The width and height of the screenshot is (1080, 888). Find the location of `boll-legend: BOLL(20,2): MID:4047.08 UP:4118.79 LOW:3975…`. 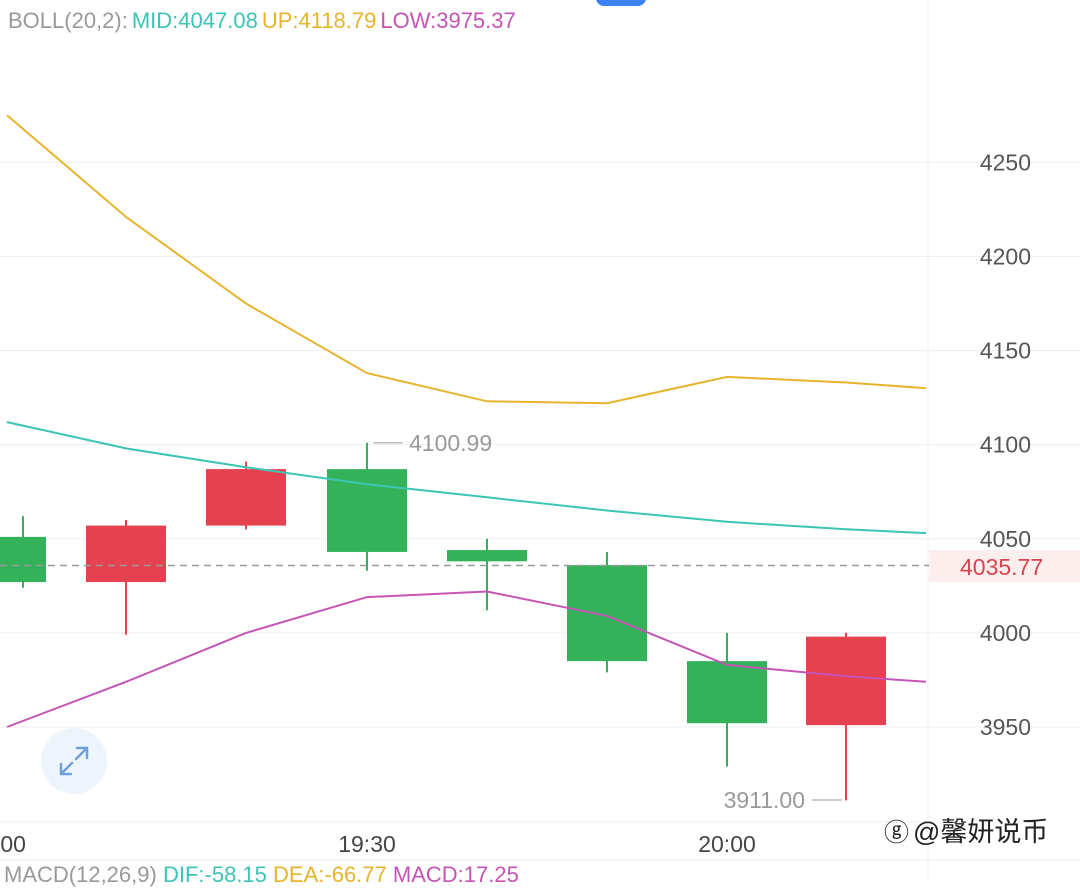

boll-legend: BOLL(20,2): MID:4047.08 UP:4118.79 LOW:3975… is located at coordinates (264, 21).